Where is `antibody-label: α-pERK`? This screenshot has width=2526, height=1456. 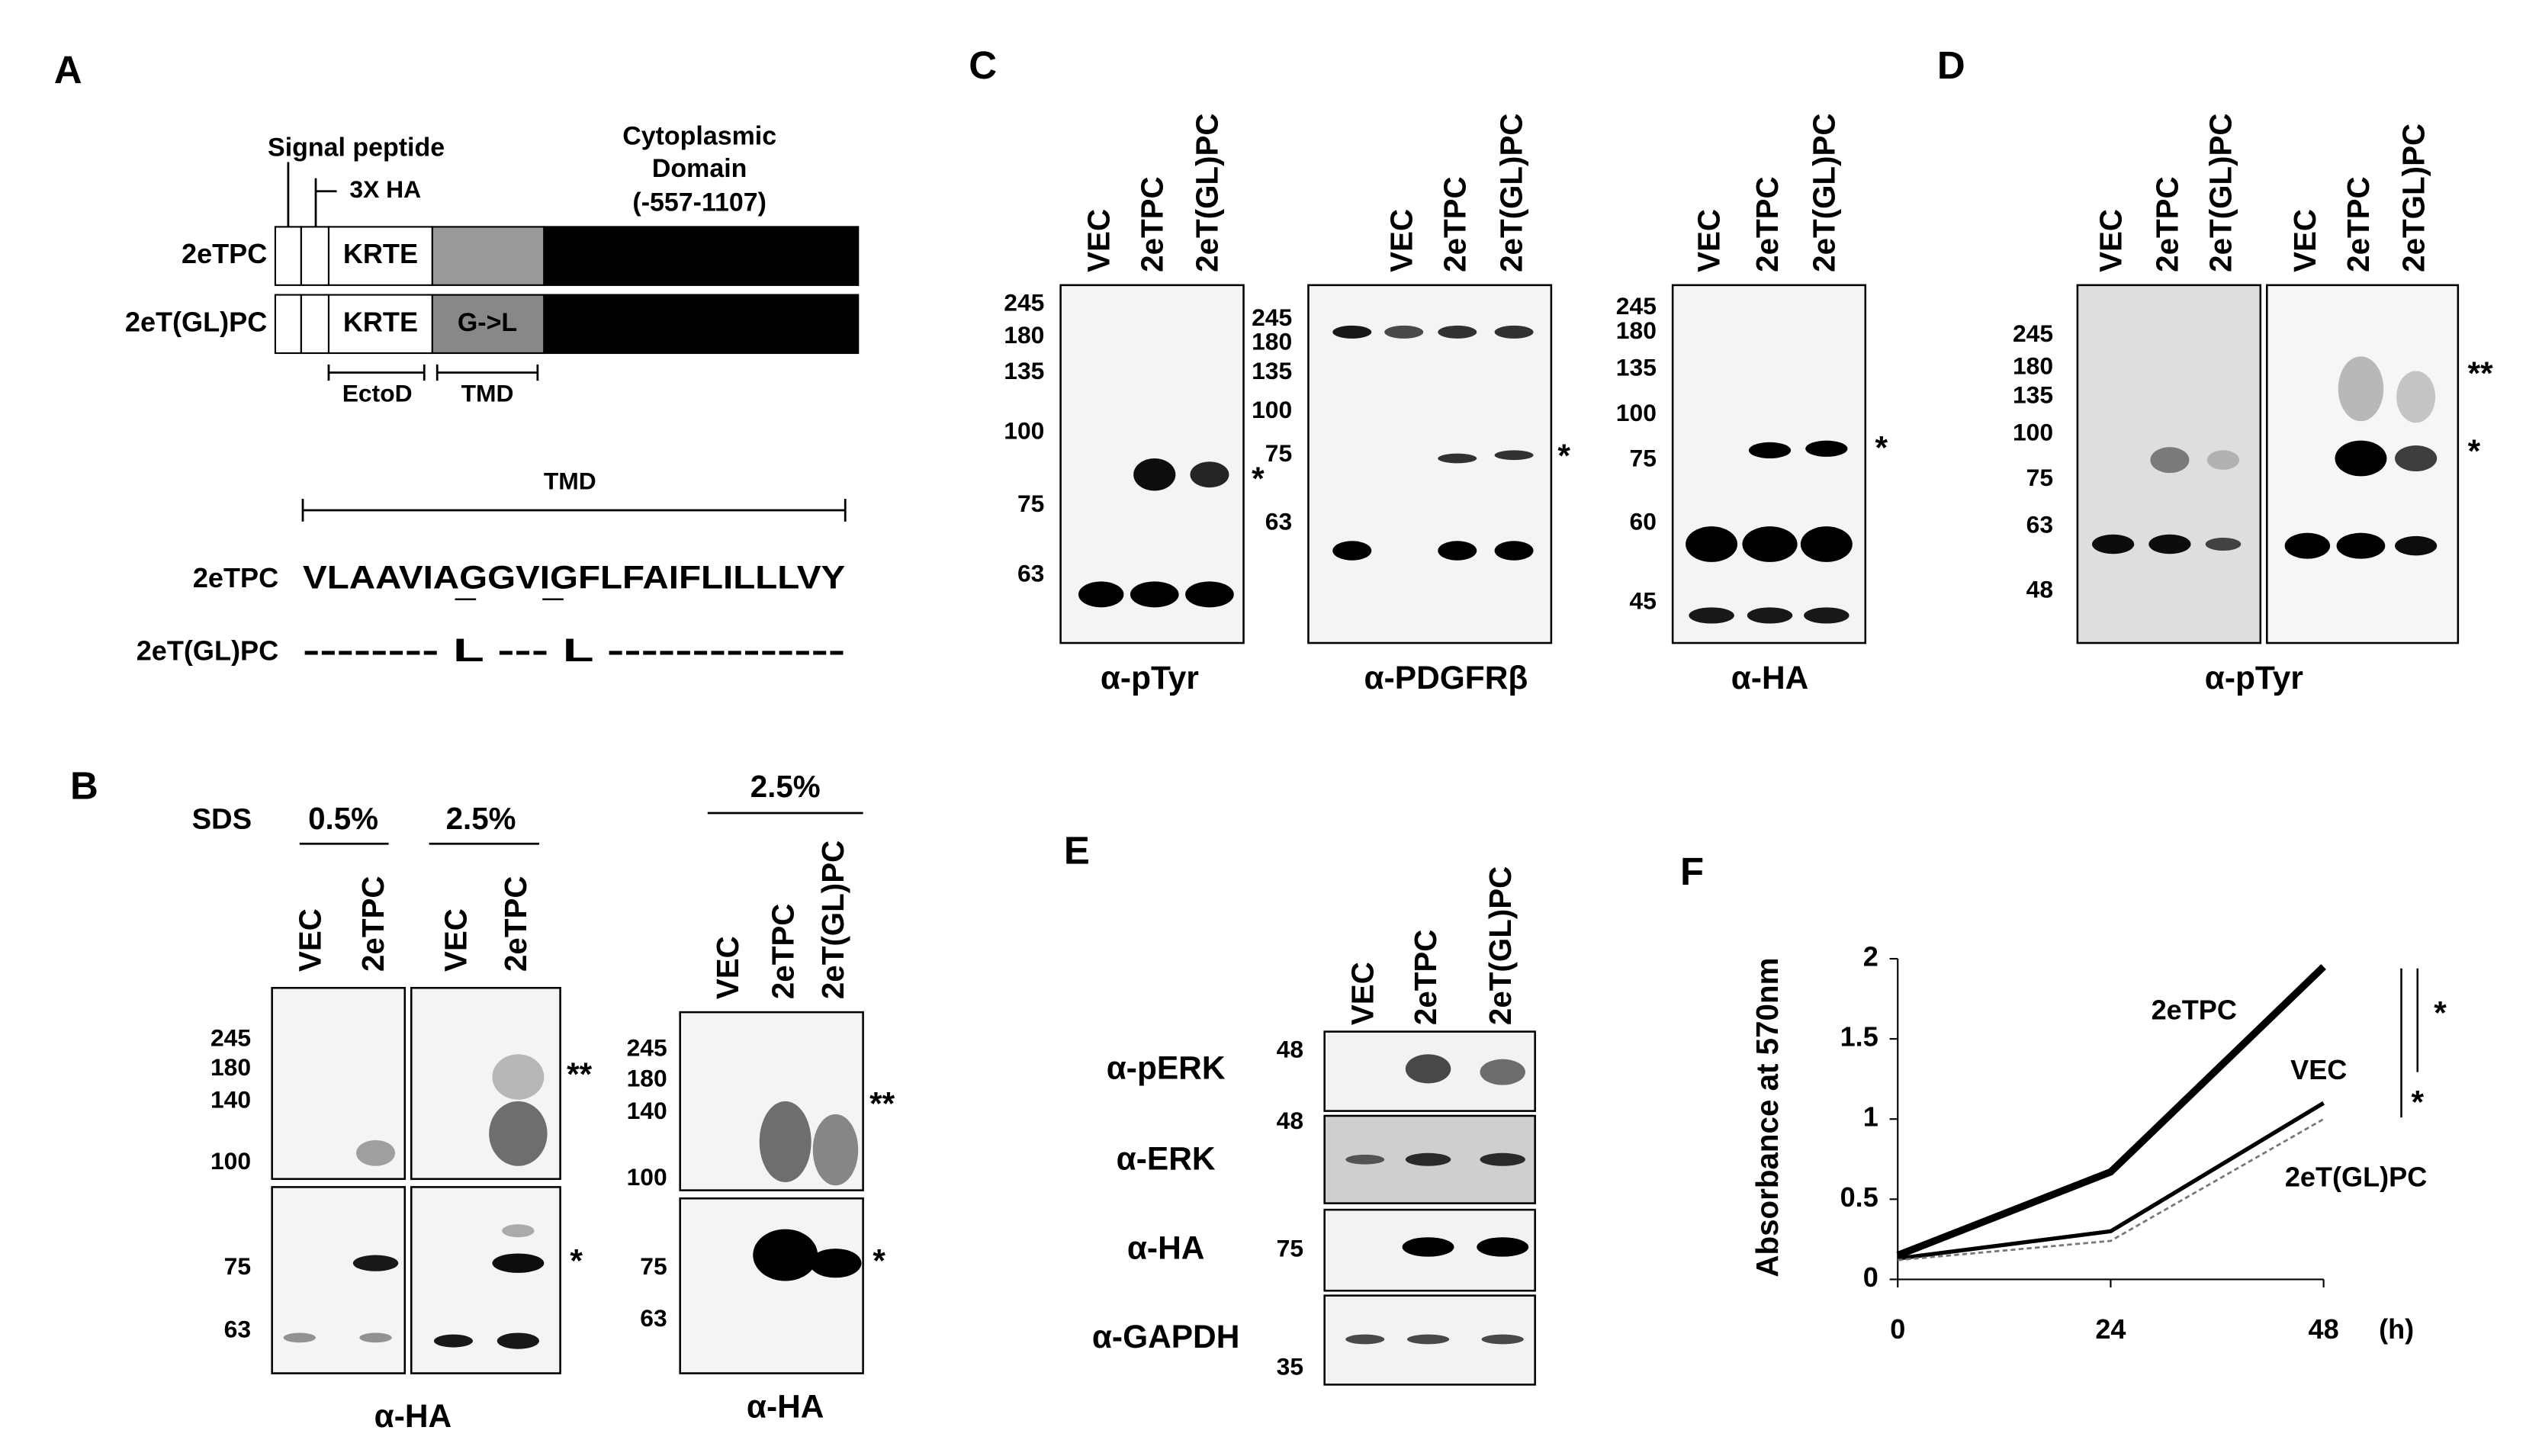
antibody-label: α-pERK is located at coordinates (1166, 1068).